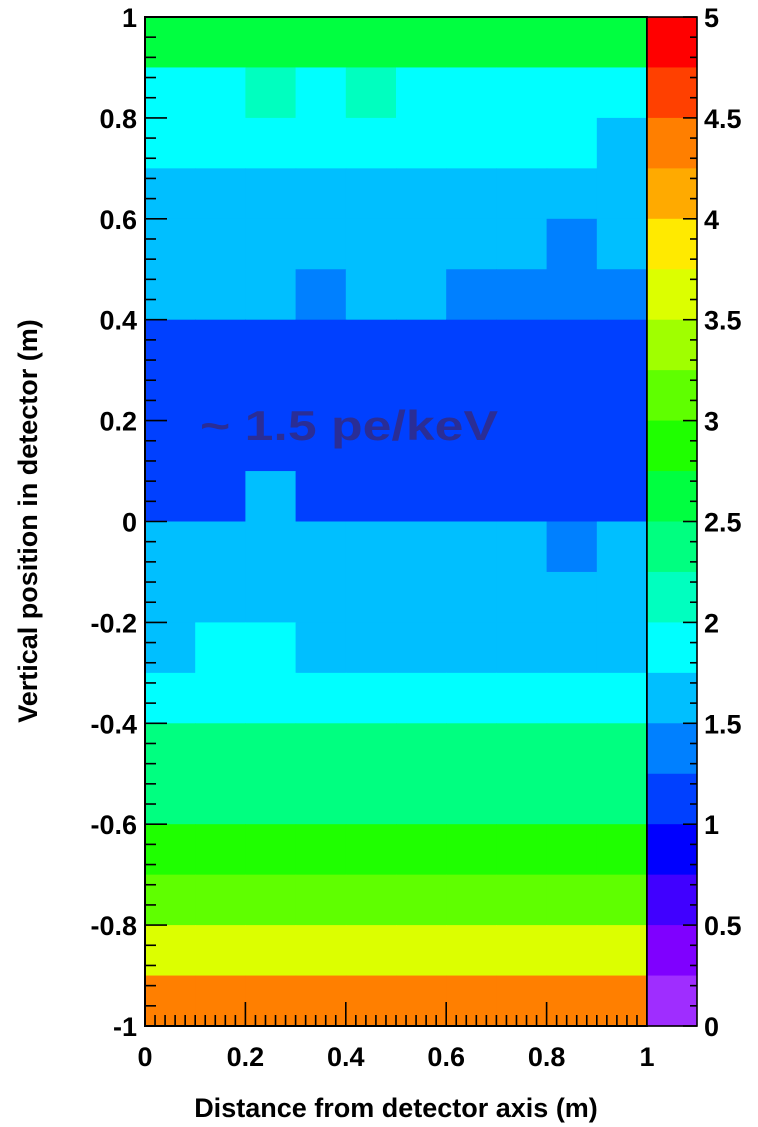  Describe the element at coordinates (723, 523) in the screenshot. I see `z-tick-label: 2.5` at that location.